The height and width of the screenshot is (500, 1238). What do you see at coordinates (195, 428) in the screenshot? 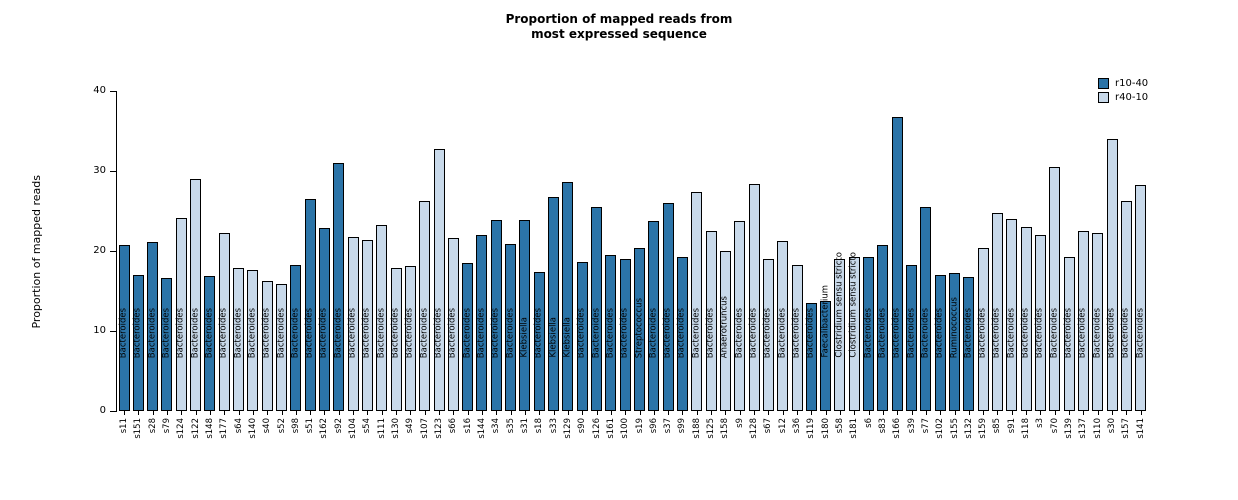
I see `x-tick-label: s122` at bounding box center [195, 428].